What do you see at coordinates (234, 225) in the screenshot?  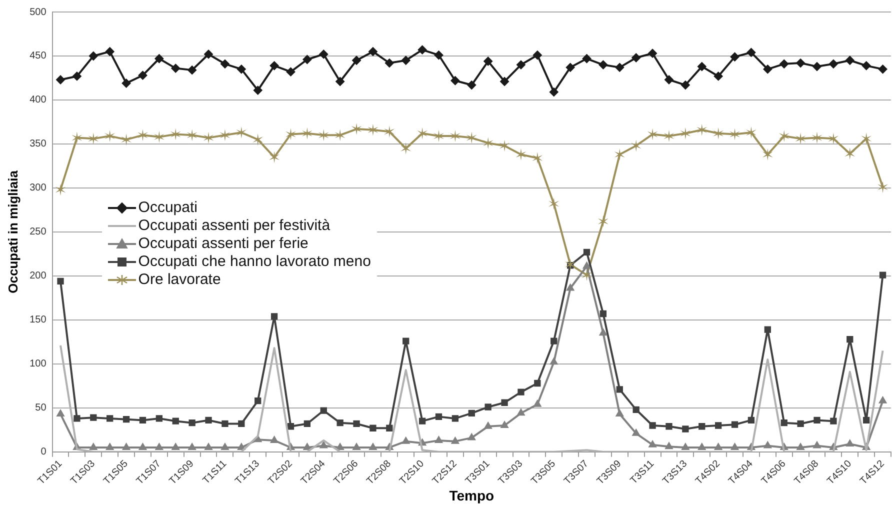 I see `legend-label: Occupati assenti per festività` at bounding box center [234, 225].